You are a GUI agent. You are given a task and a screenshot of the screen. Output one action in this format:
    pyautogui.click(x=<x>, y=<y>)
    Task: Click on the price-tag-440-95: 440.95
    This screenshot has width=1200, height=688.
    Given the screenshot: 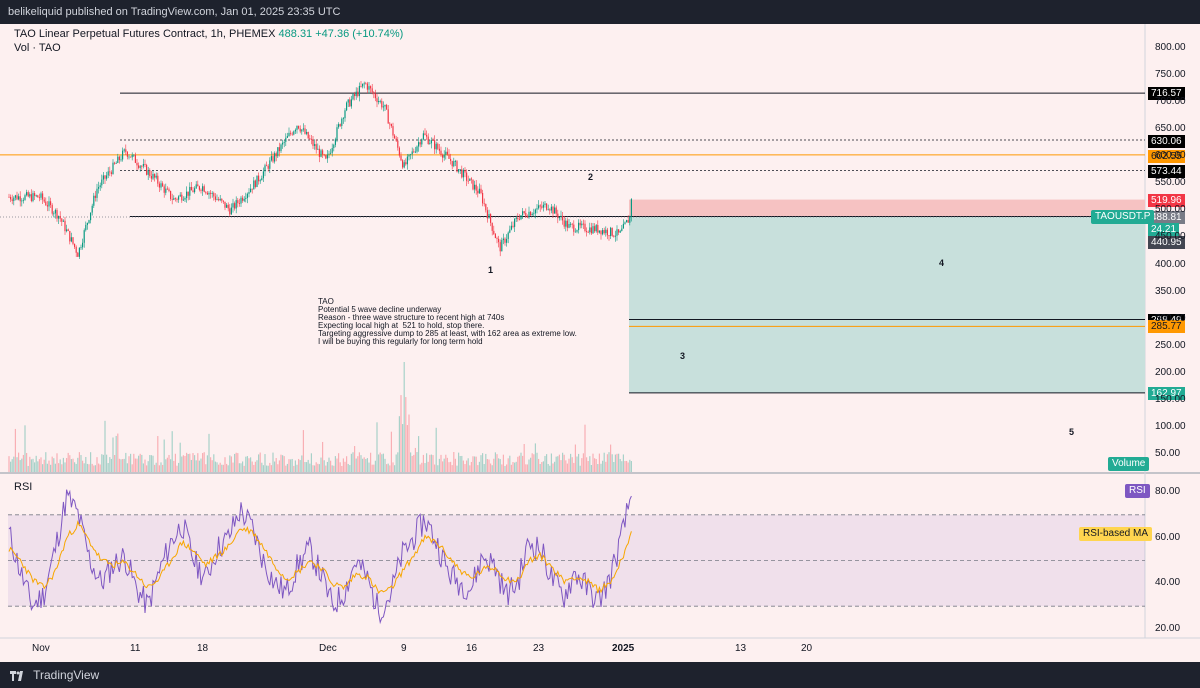 What is the action you would take?
    pyautogui.click(x=1166, y=242)
    